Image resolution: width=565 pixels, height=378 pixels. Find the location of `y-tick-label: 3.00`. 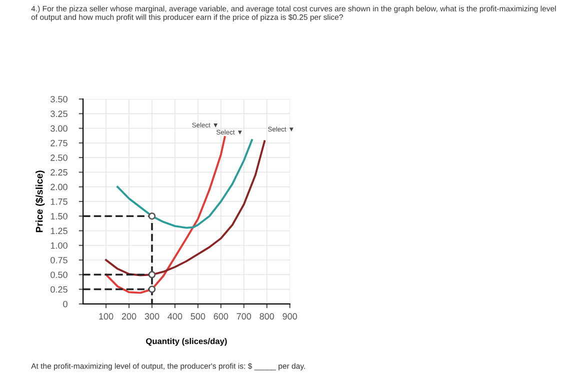

y-tick-label: 3.00 is located at coordinates (59, 128).